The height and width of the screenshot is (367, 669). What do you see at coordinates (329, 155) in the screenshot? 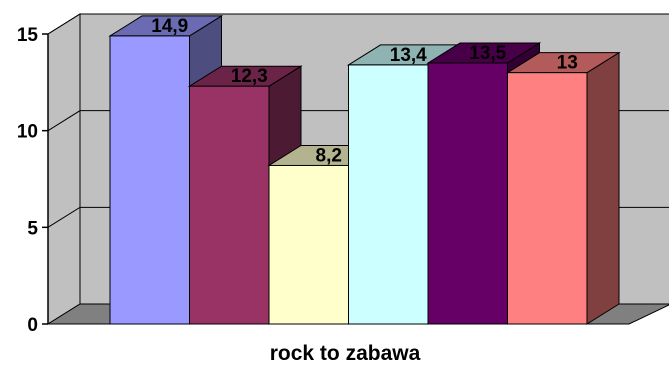
I see `data-label: 8,2` at bounding box center [329, 155].